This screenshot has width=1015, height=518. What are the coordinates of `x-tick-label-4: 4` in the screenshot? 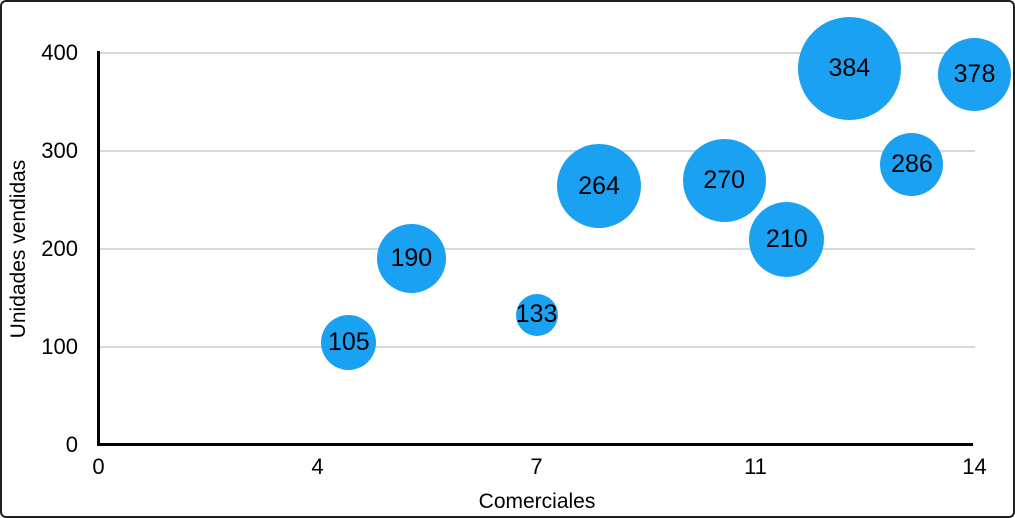 It's located at (317, 466).